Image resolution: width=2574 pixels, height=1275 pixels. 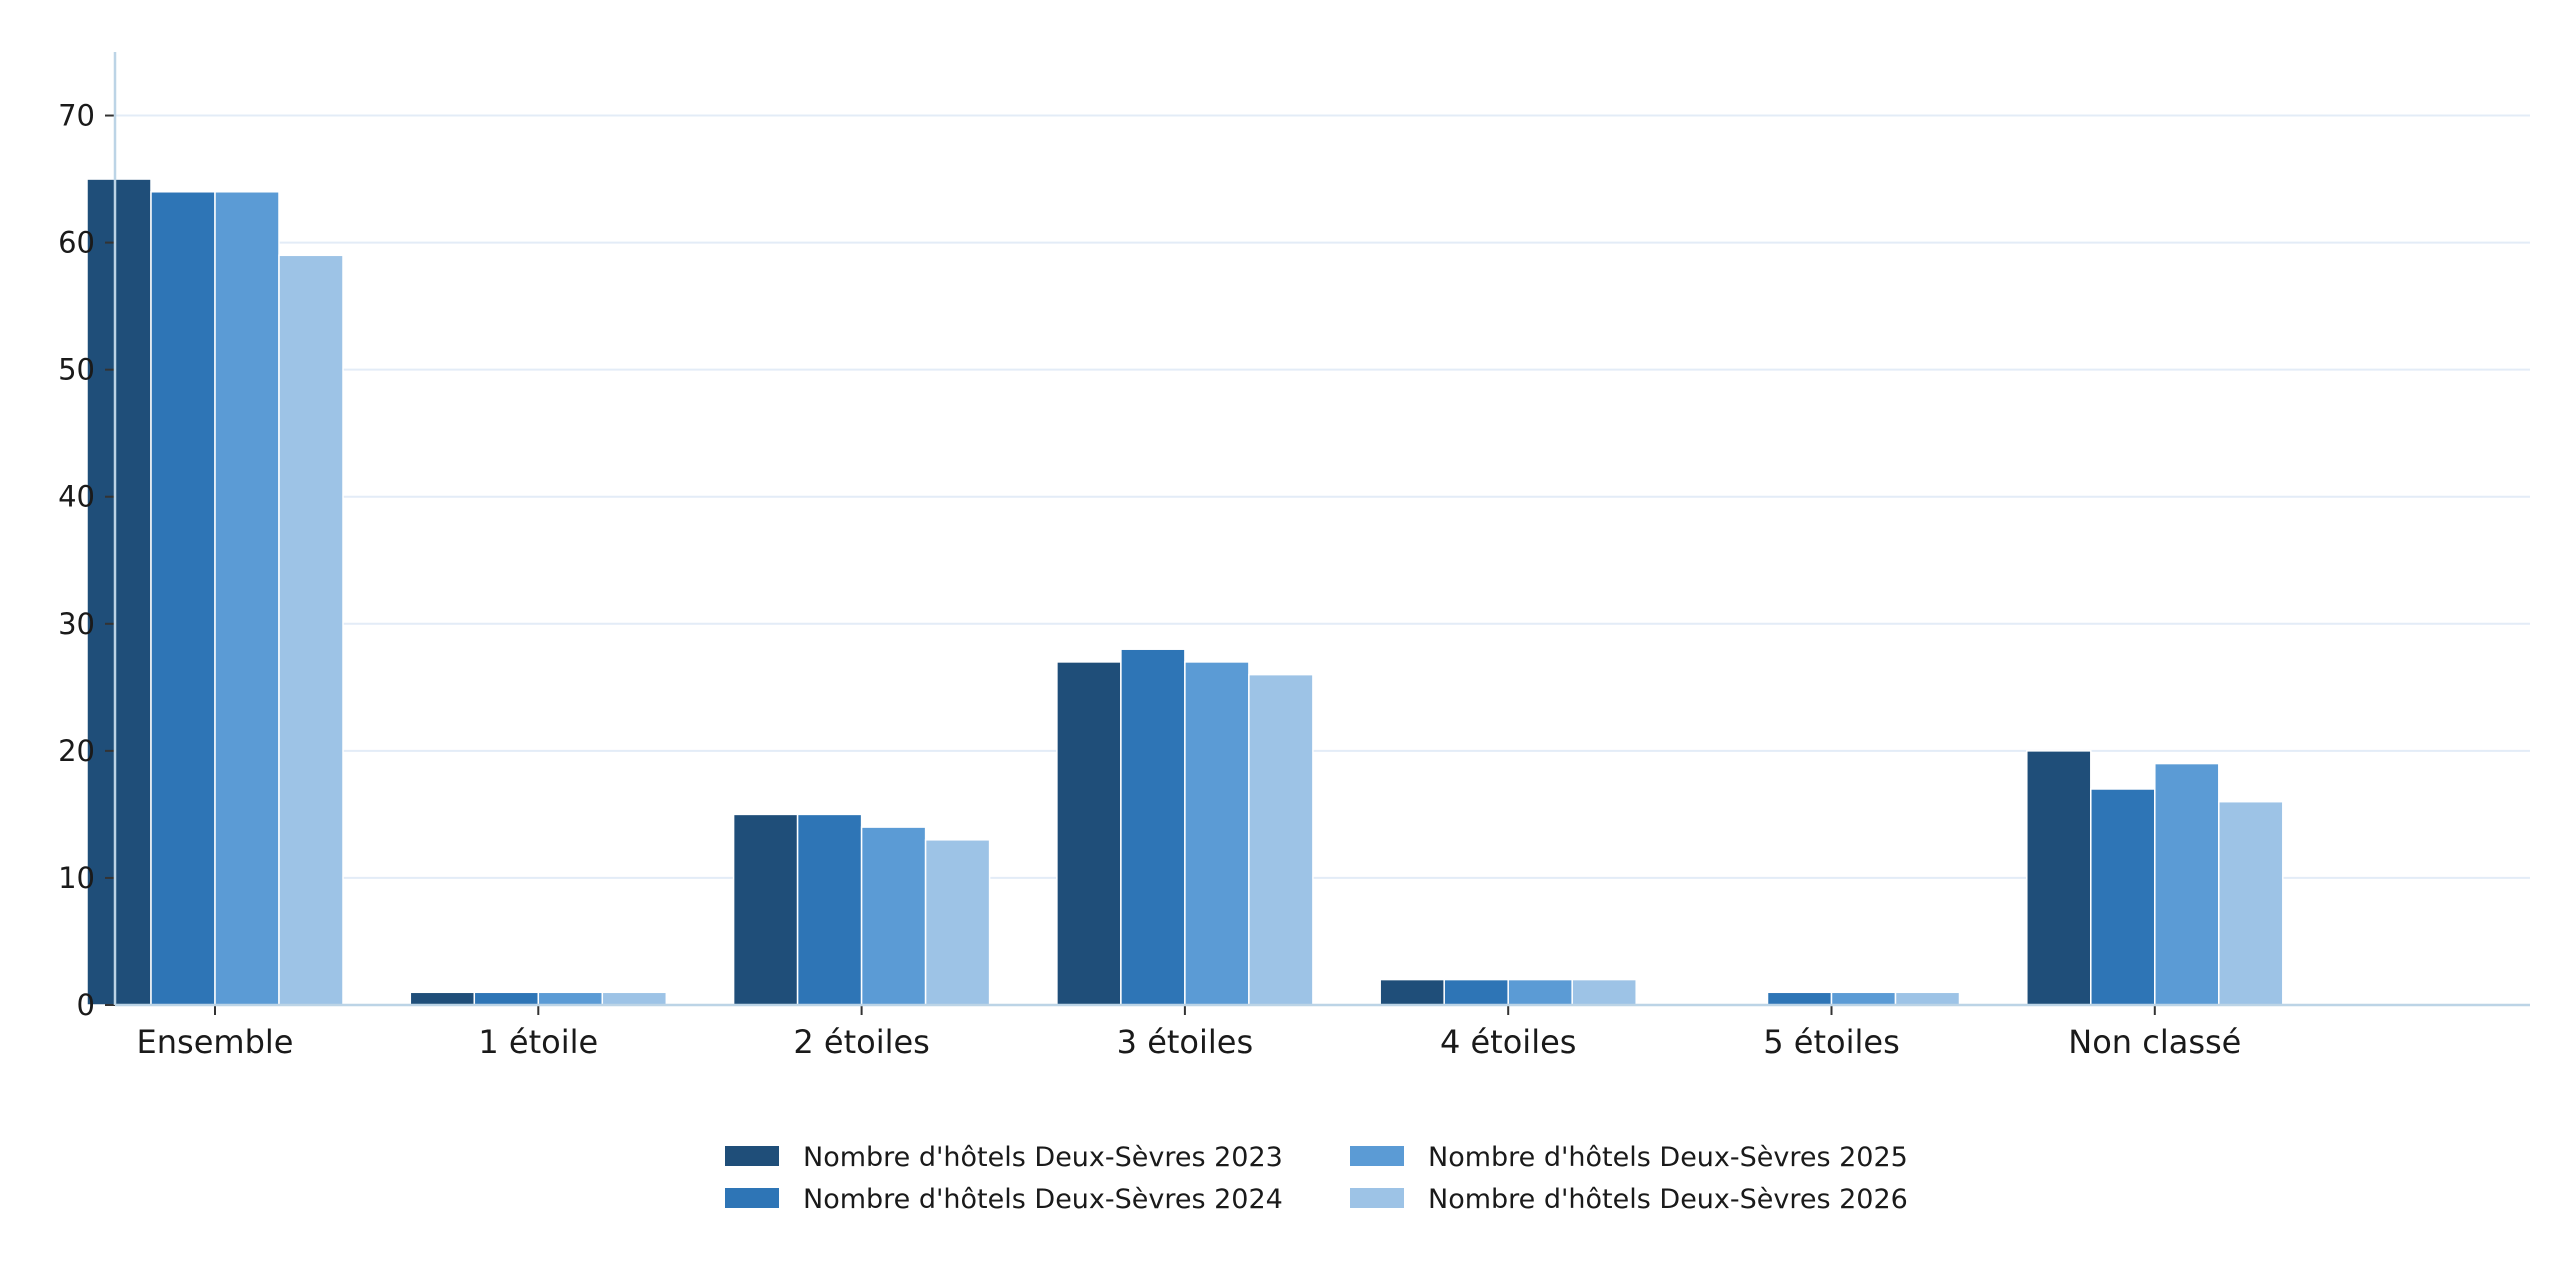 What do you see at coordinates (861, 1042) in the screenshot?
I see `x-tick-label: 2 étoiles` at bounding box center [861, 1042].